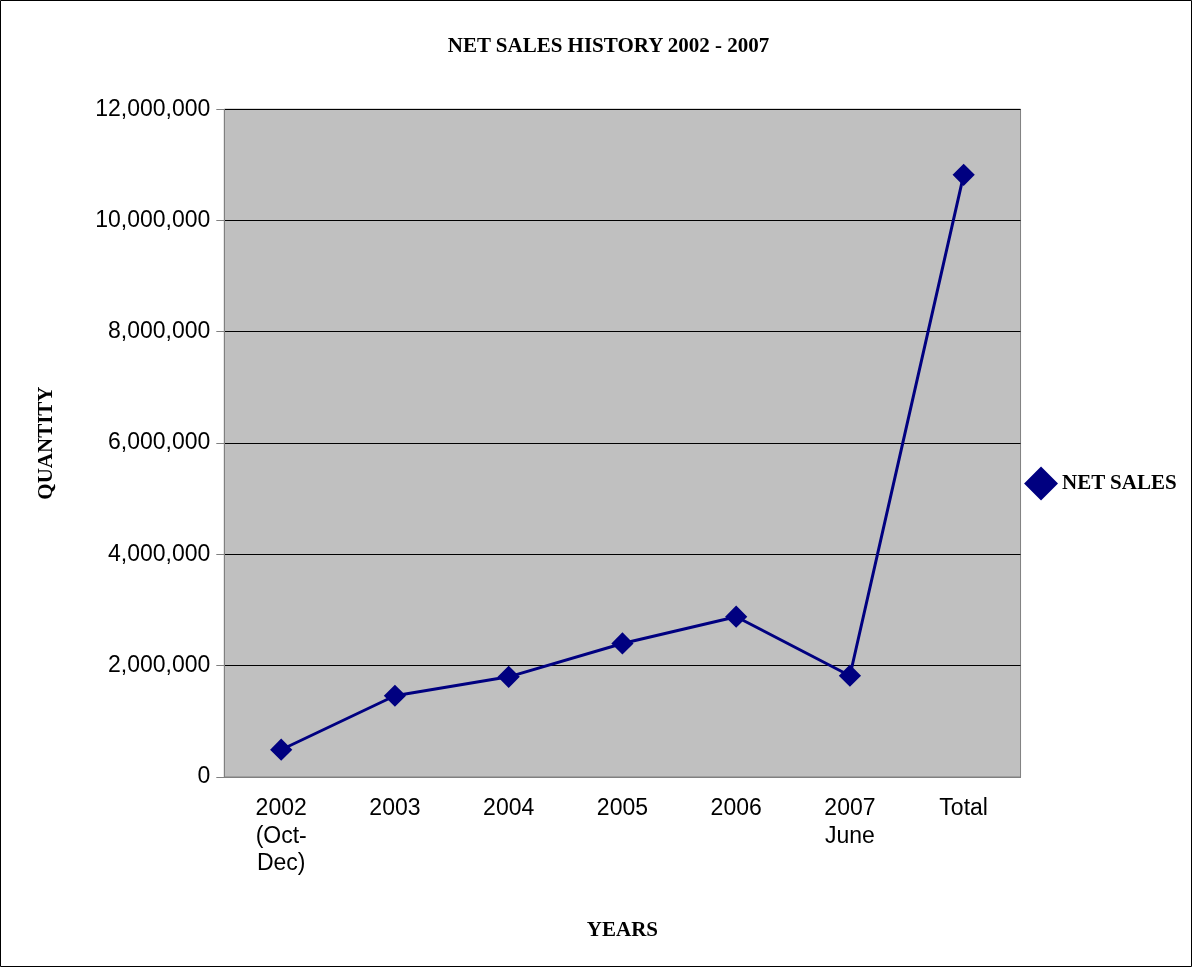  What do you see at coordinates (153, 218) in the screenshot?
I see `y-tick-label: 10,000,000` at bounding box center [153, 218].